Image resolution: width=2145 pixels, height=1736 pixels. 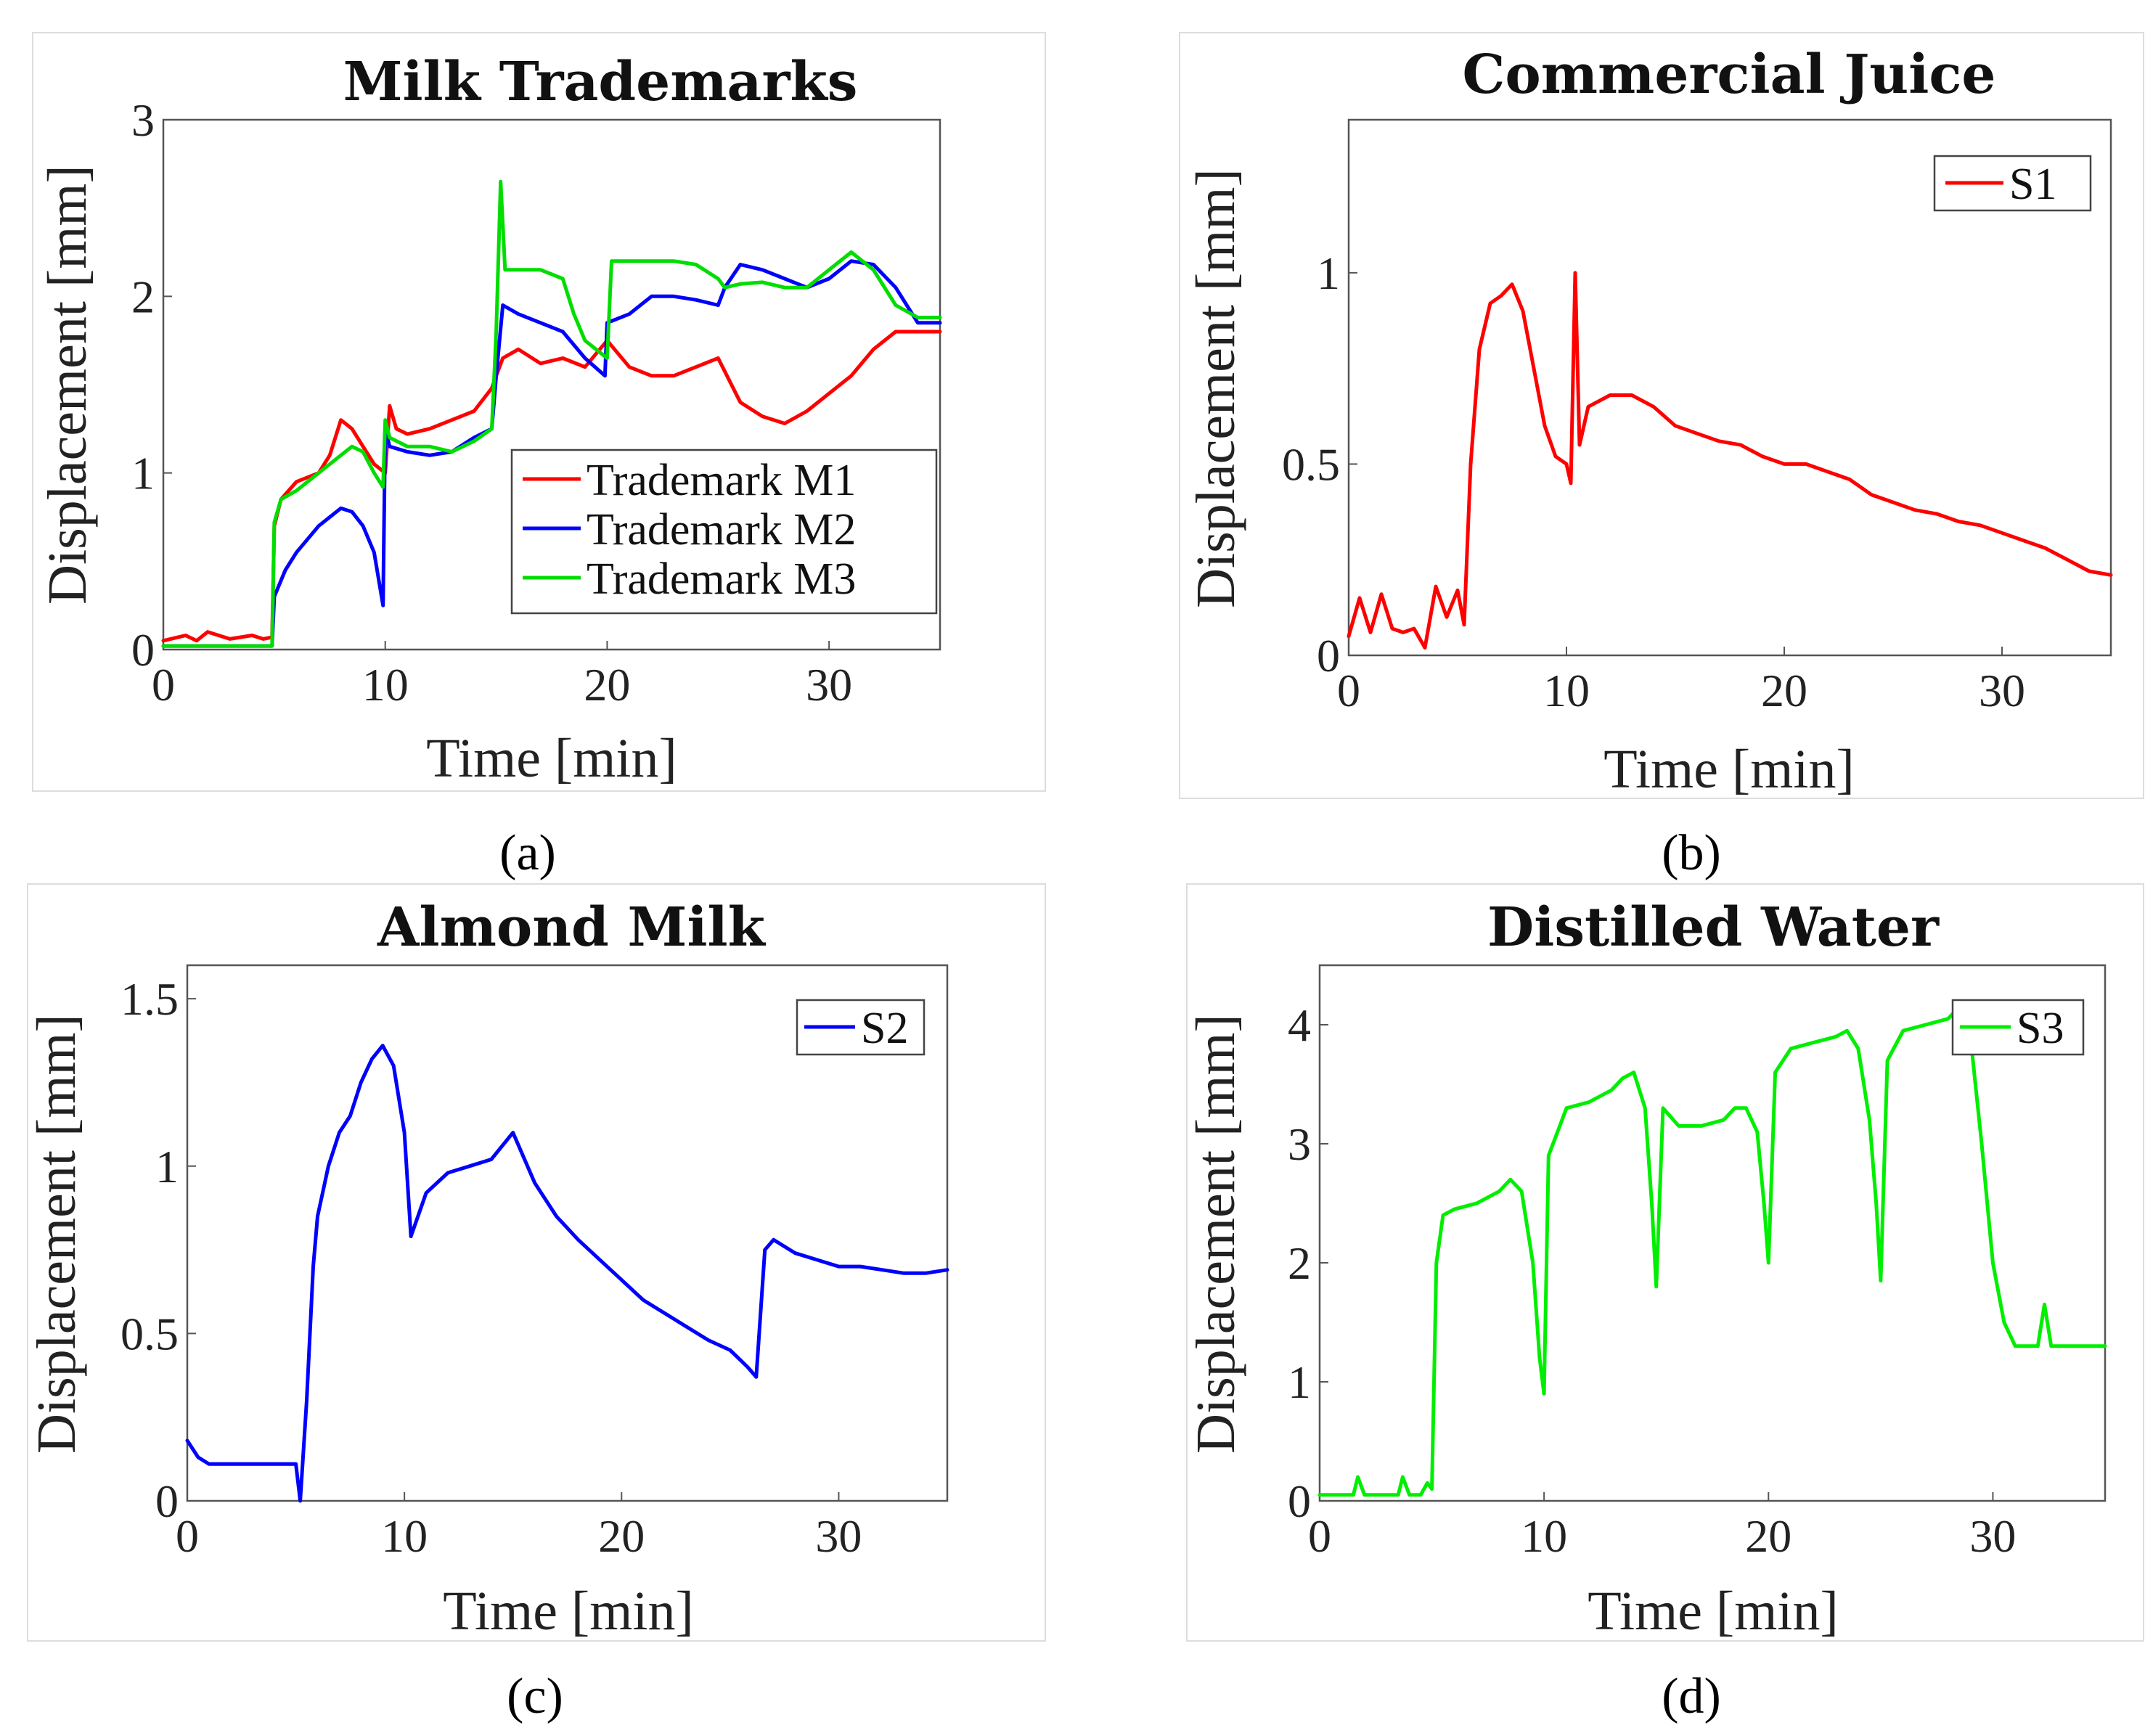 I want to click on panel-c-plot-area, so click(x=567, y=1233).